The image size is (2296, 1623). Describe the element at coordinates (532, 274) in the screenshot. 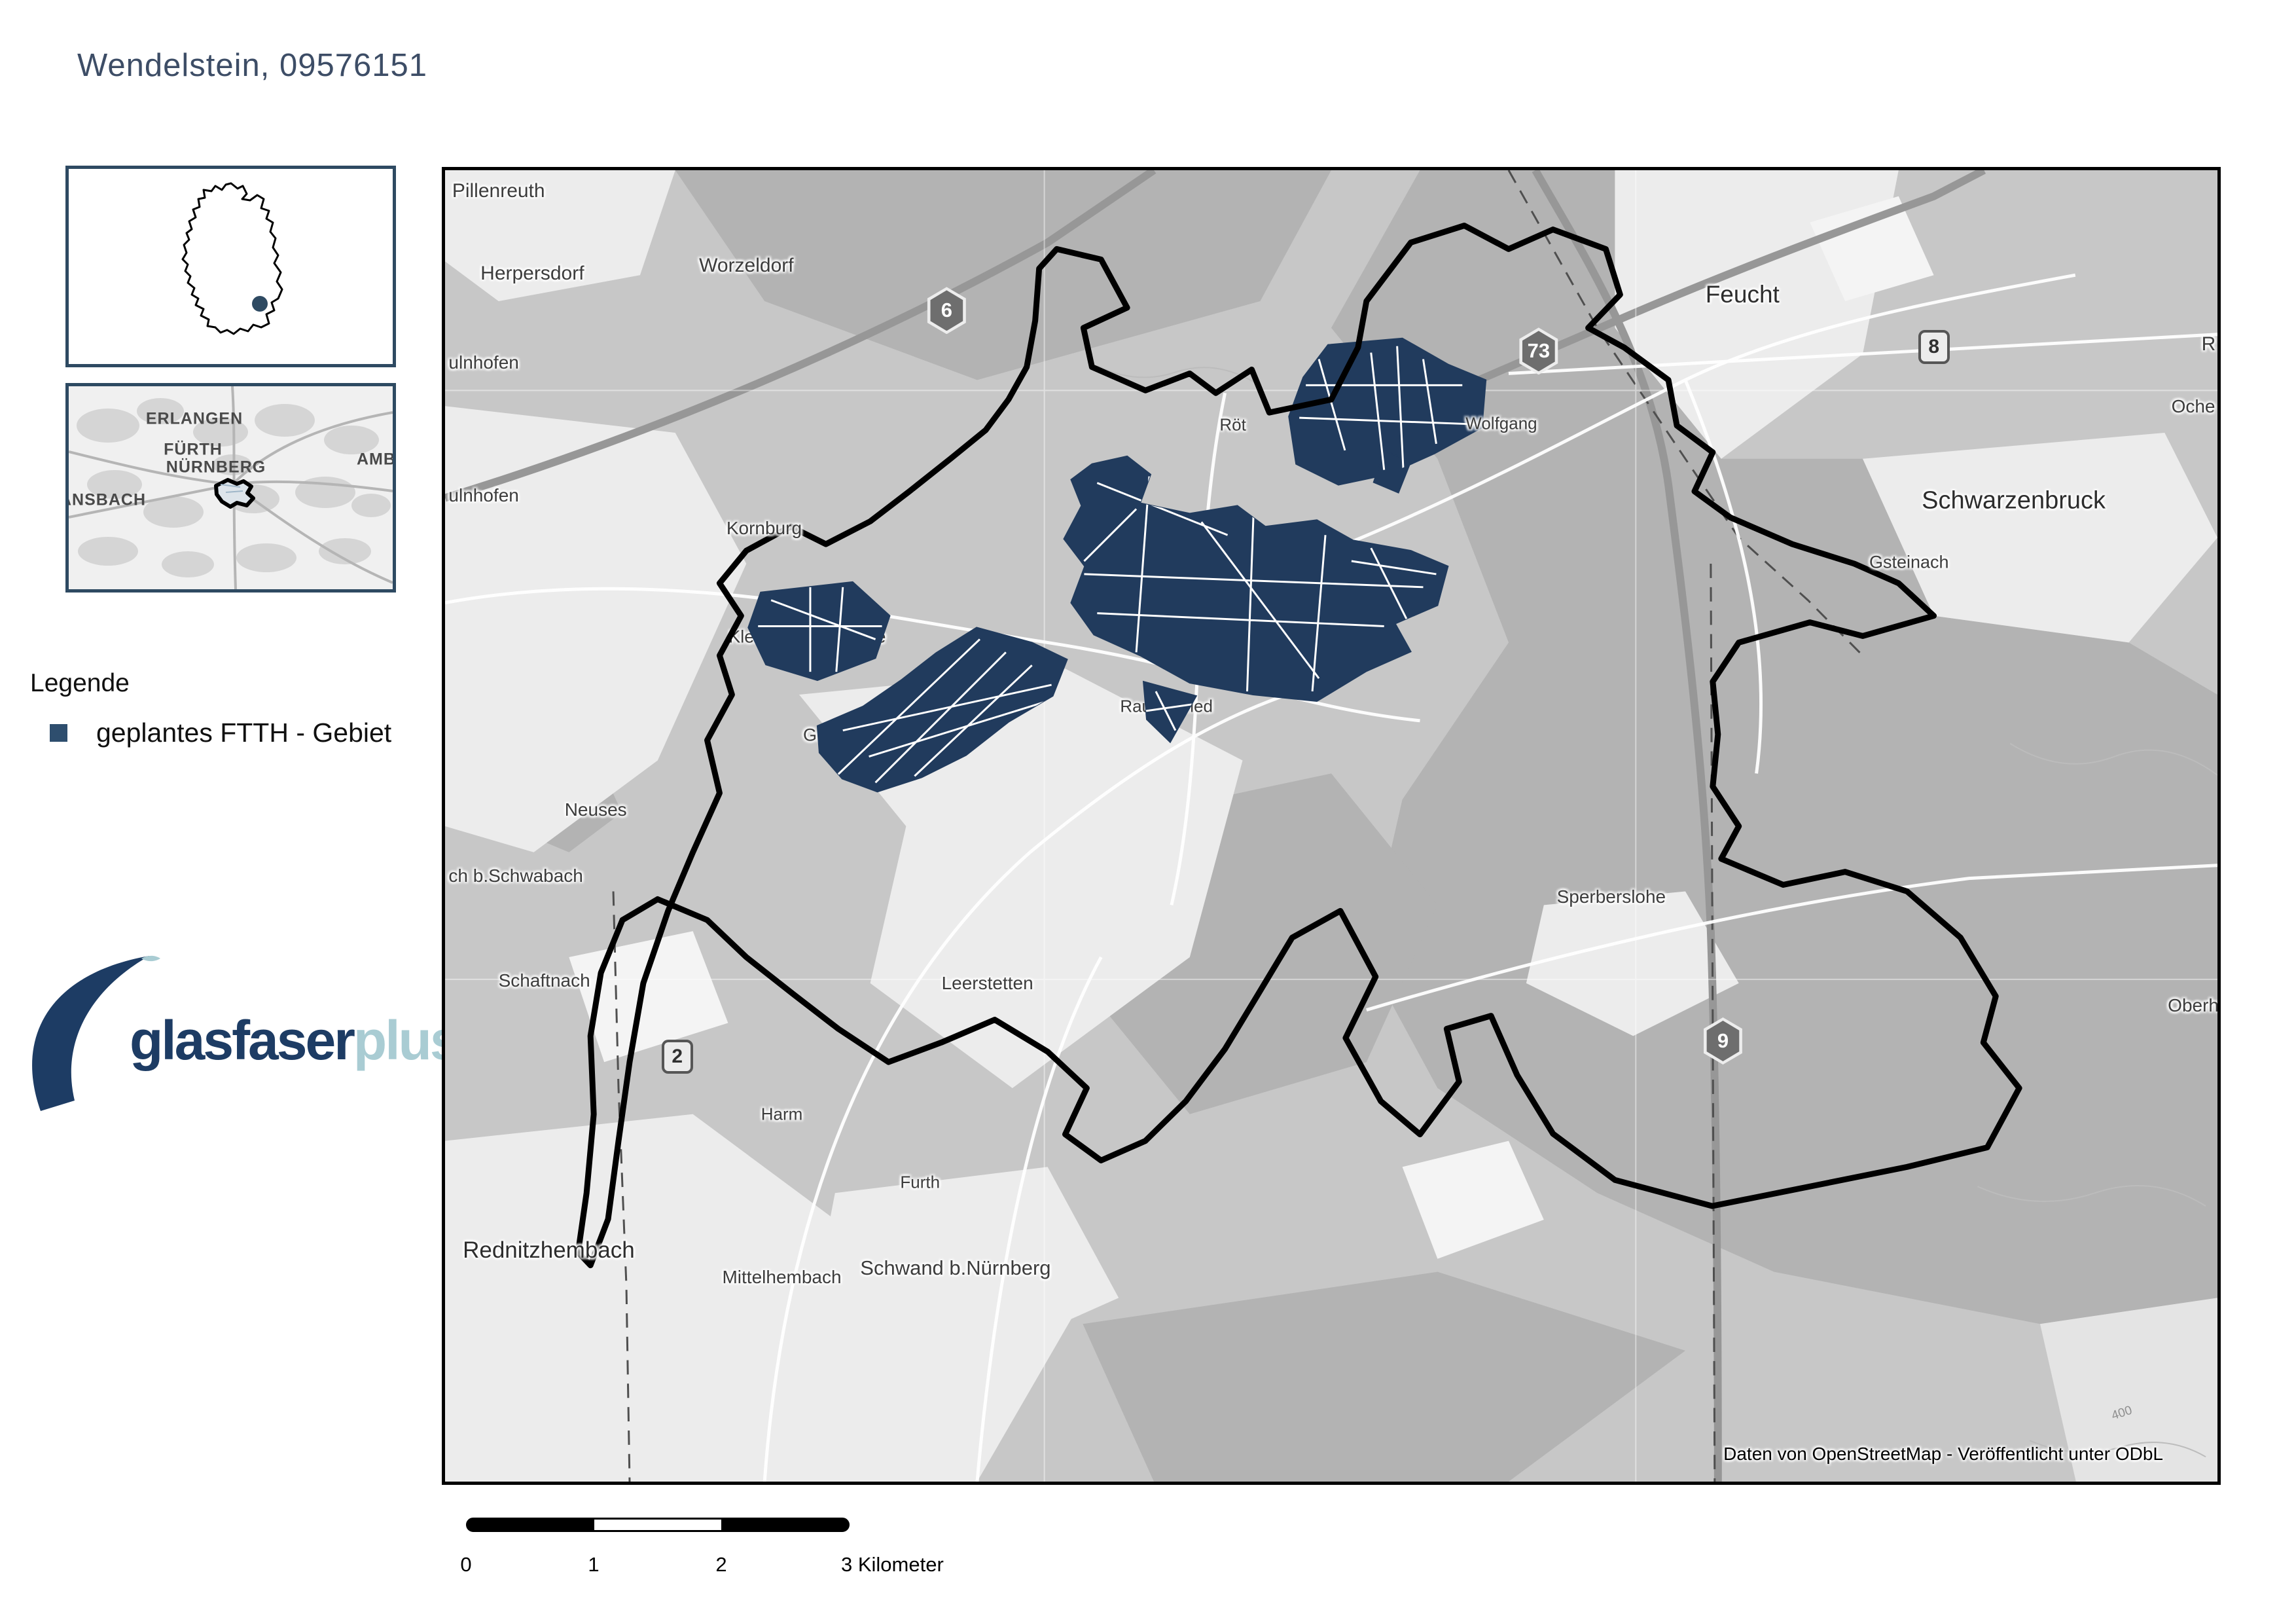

I see `map-place-label: Herpersdorf` at that location.